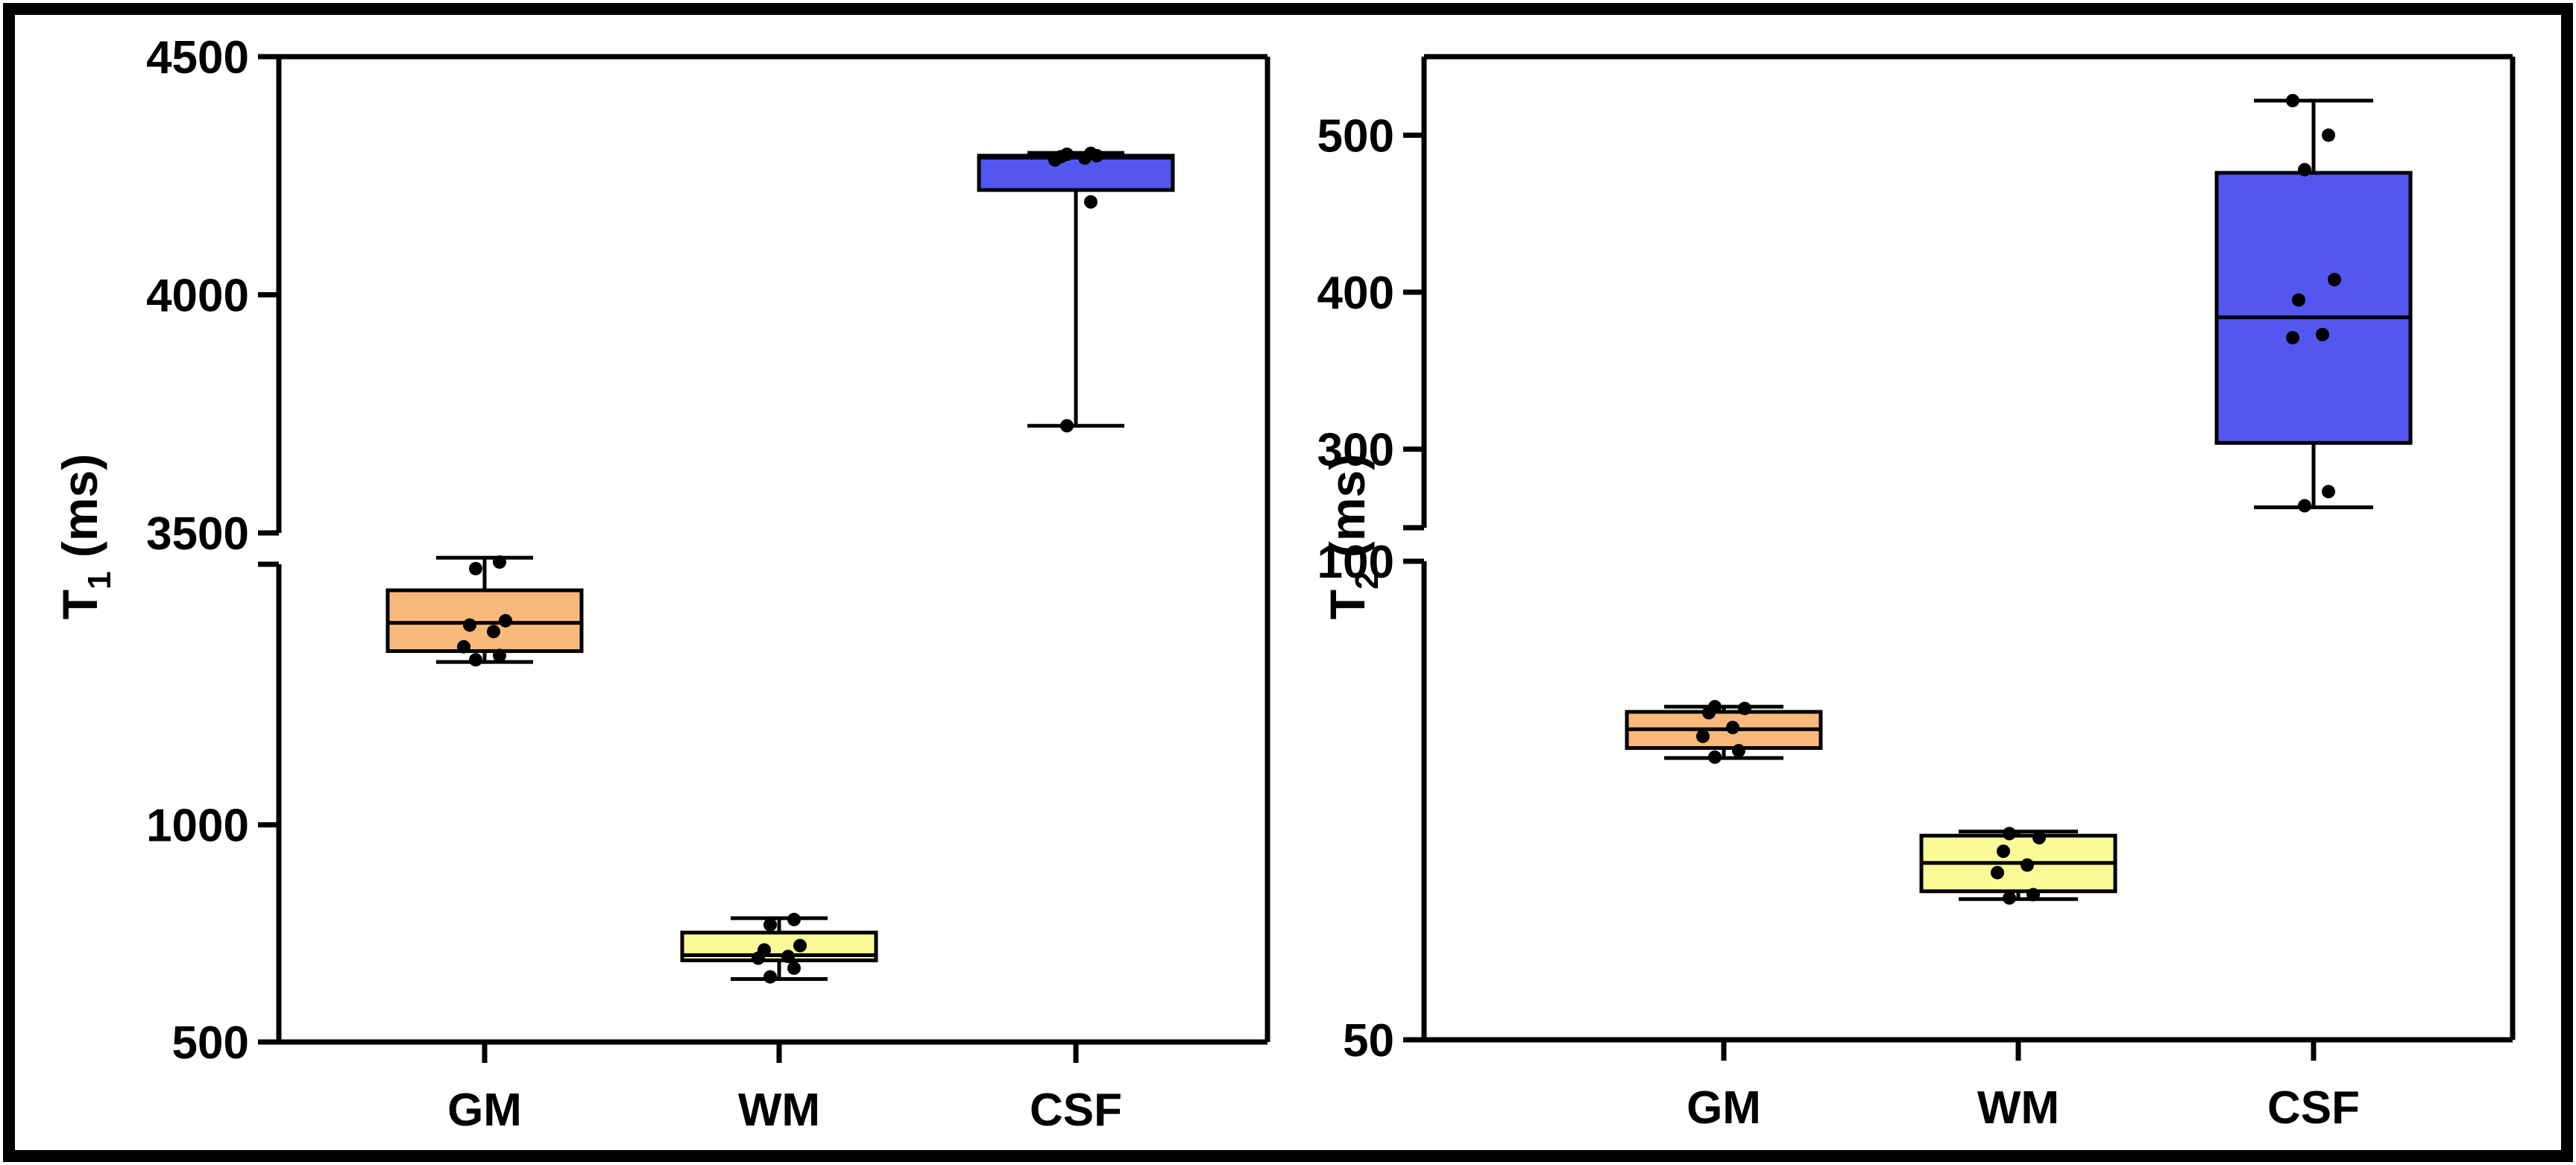 Image resolution: width=2576 pixels, height=1165 pixels. What do you see at coordinates (197, 57) in the screenshot?
I see `y-tick-label-4500: 4500` at bounding box center [197, 57].